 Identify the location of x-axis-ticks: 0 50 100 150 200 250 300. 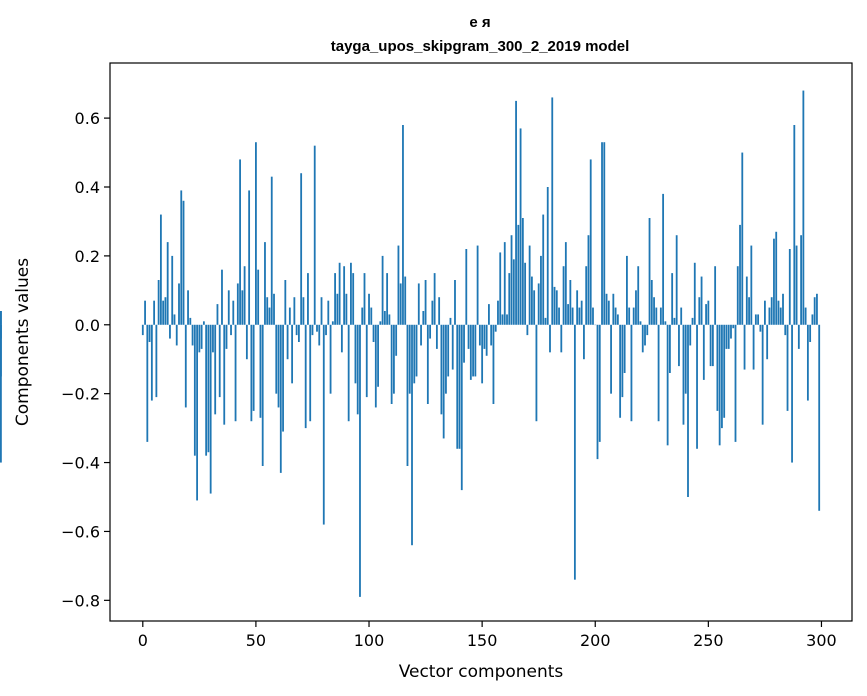
(487, 635).